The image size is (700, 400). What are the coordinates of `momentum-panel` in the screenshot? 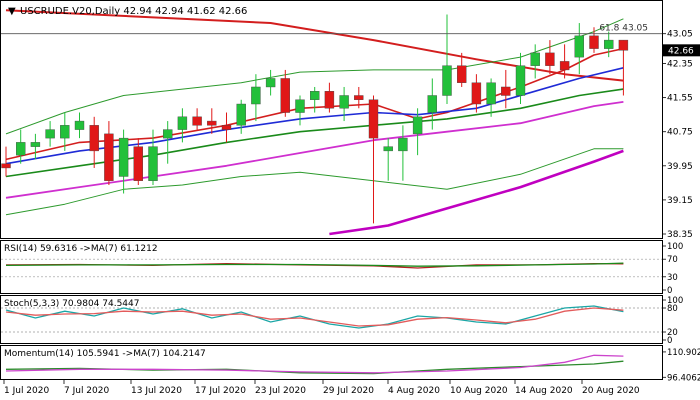 It's located at (331, 362).